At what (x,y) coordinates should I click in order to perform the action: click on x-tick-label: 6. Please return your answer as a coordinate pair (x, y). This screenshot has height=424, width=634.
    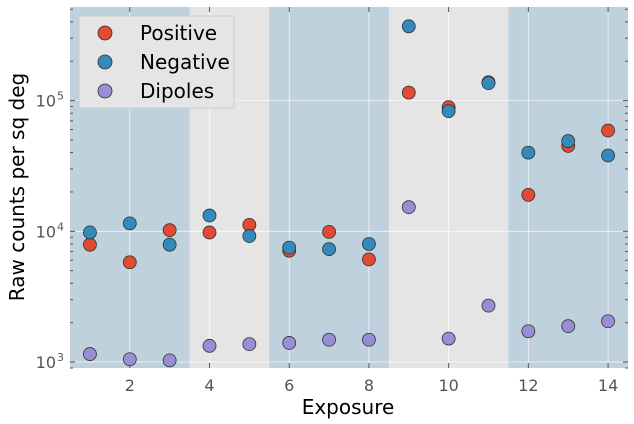
    Looking at the image, I should click on (289, 385).